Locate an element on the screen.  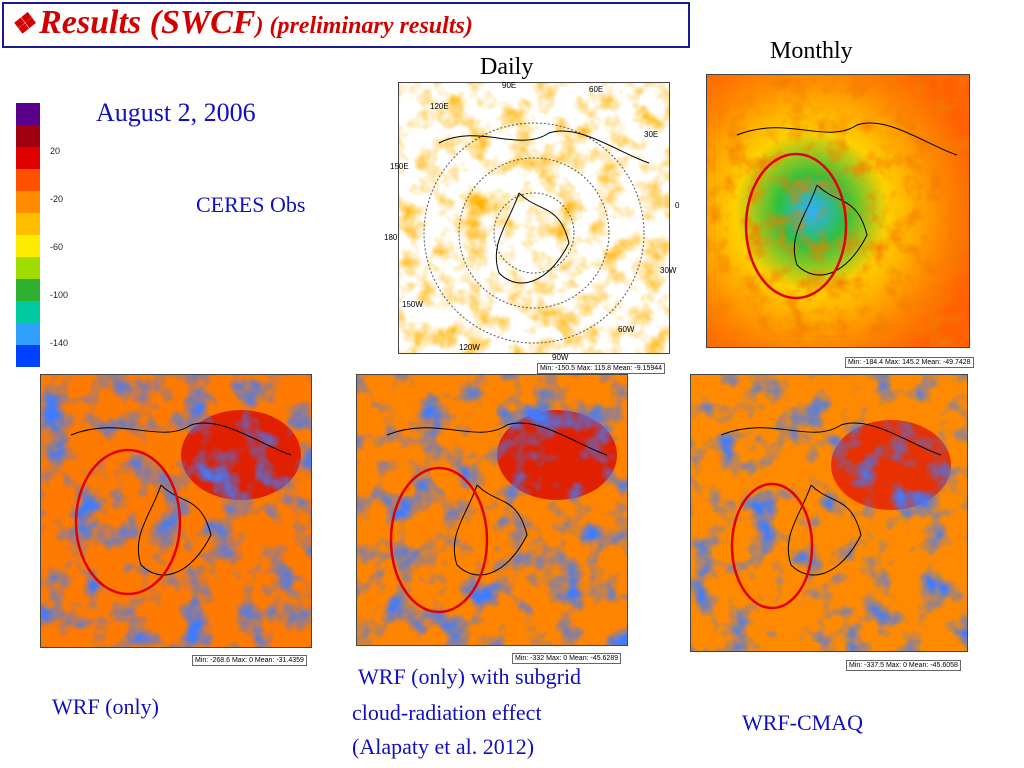
map-tick-label: 120E is located at coordinates (439, 106).